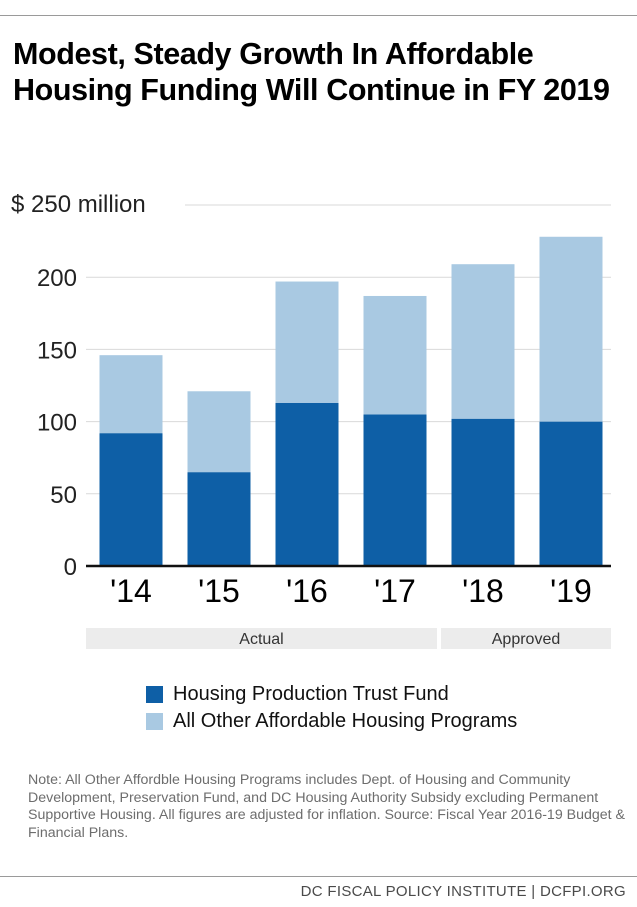 Image resolution: width=637 pixels, height=907 pixels. I want to click on group-label: Approved, so click(526, 639).